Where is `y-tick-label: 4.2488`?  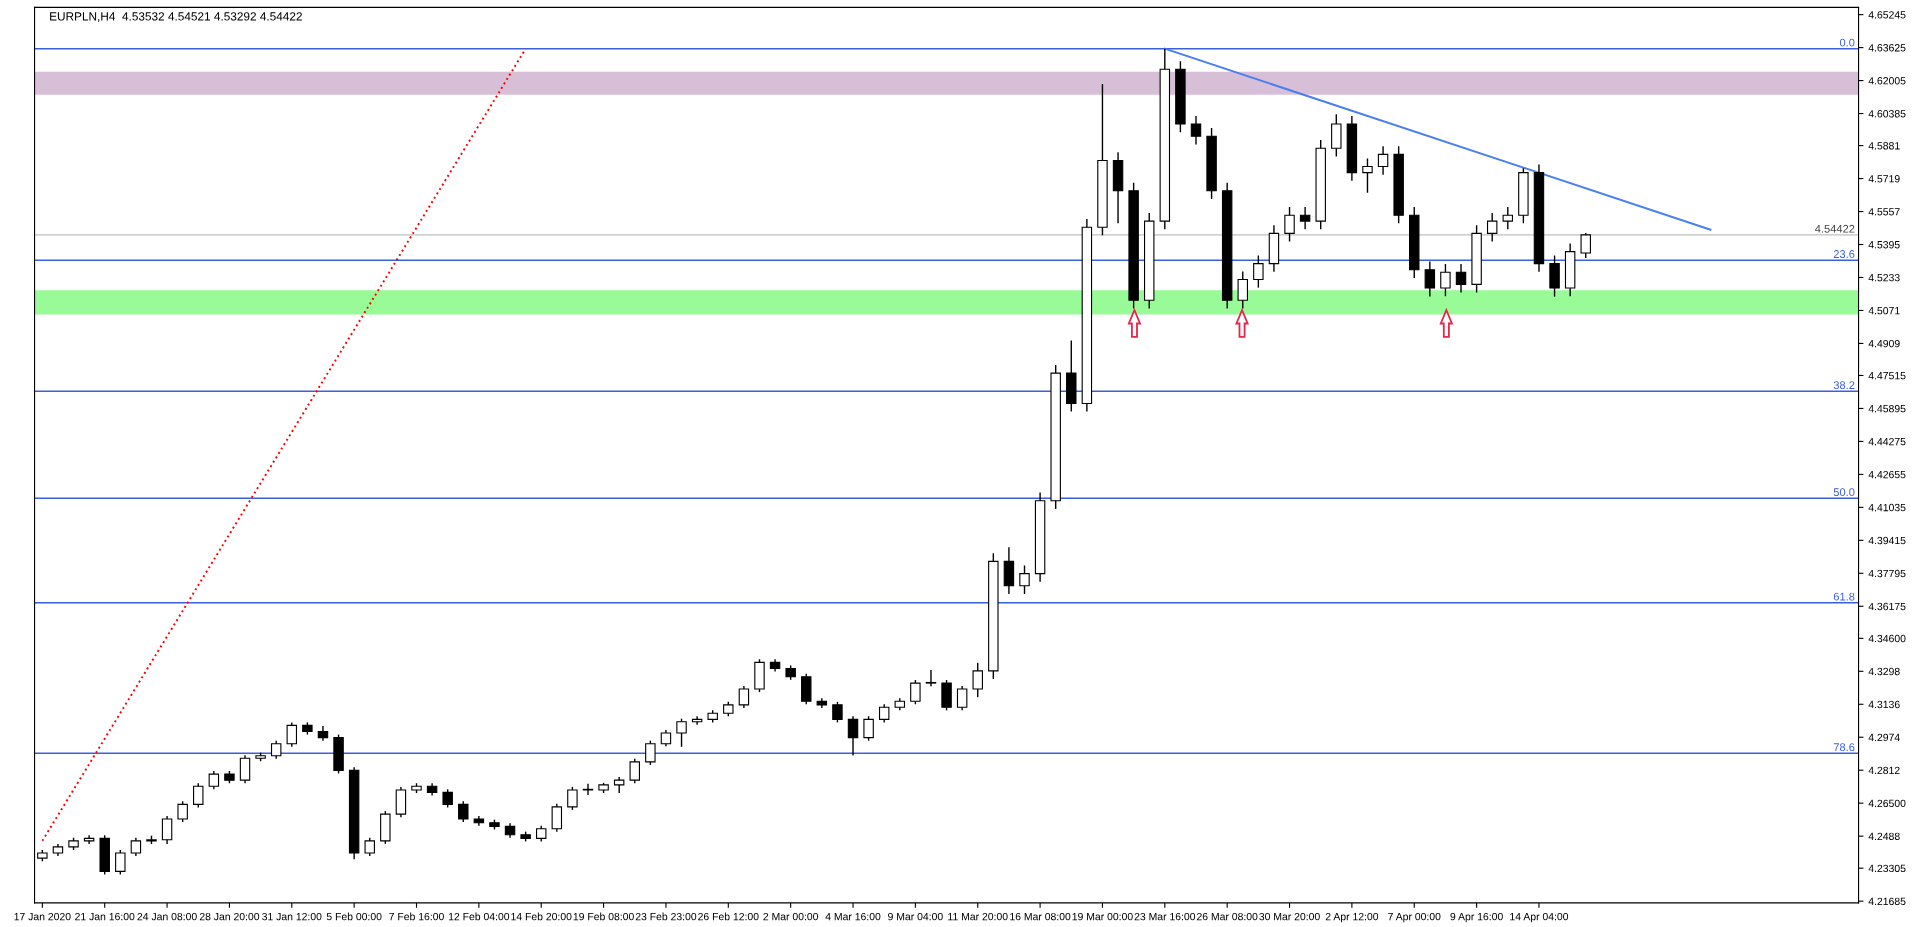
y-tick-label: 4.2488 is located at coordinates (1884, 836).